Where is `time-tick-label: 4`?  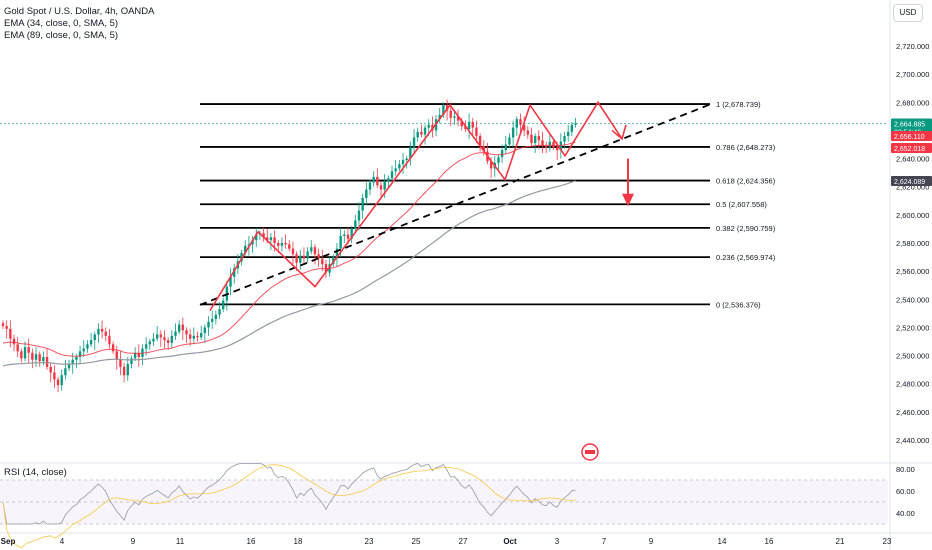
time-tick-label: 4 is located at coordinates (62, 541).